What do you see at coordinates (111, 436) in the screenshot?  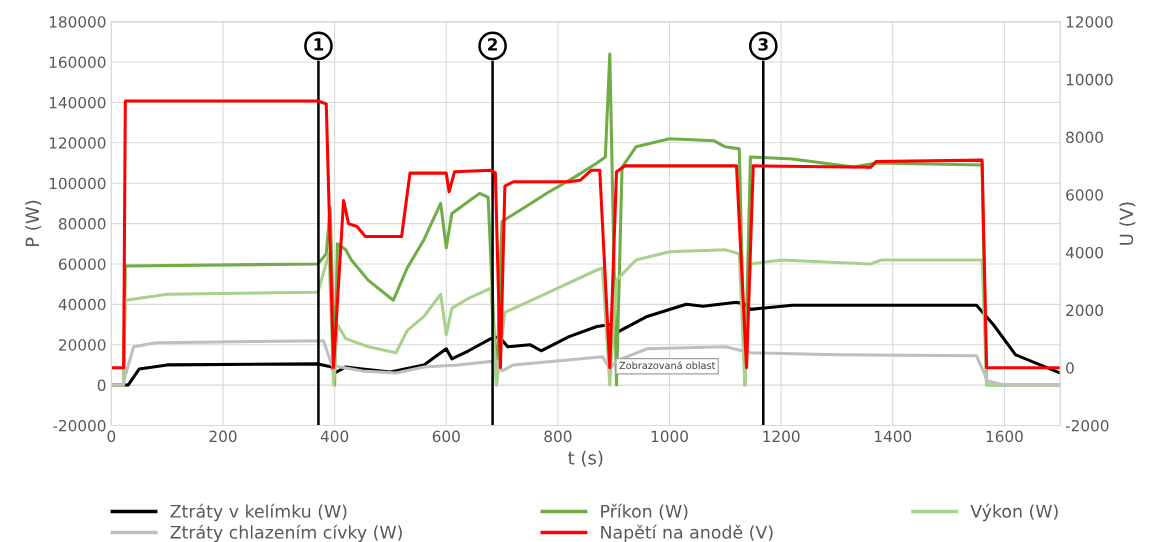 I see `x-tick-label: 0` at bounding box center [111, 436].